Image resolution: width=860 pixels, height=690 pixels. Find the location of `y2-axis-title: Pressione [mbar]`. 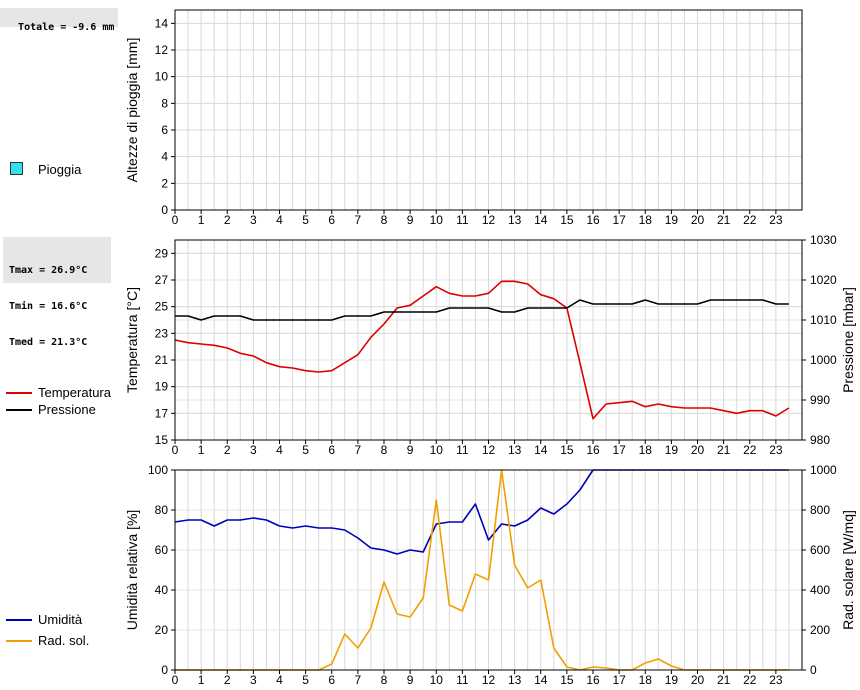

y2-axis-title: Pressione [mbar] is located at coordinates (848, 340).